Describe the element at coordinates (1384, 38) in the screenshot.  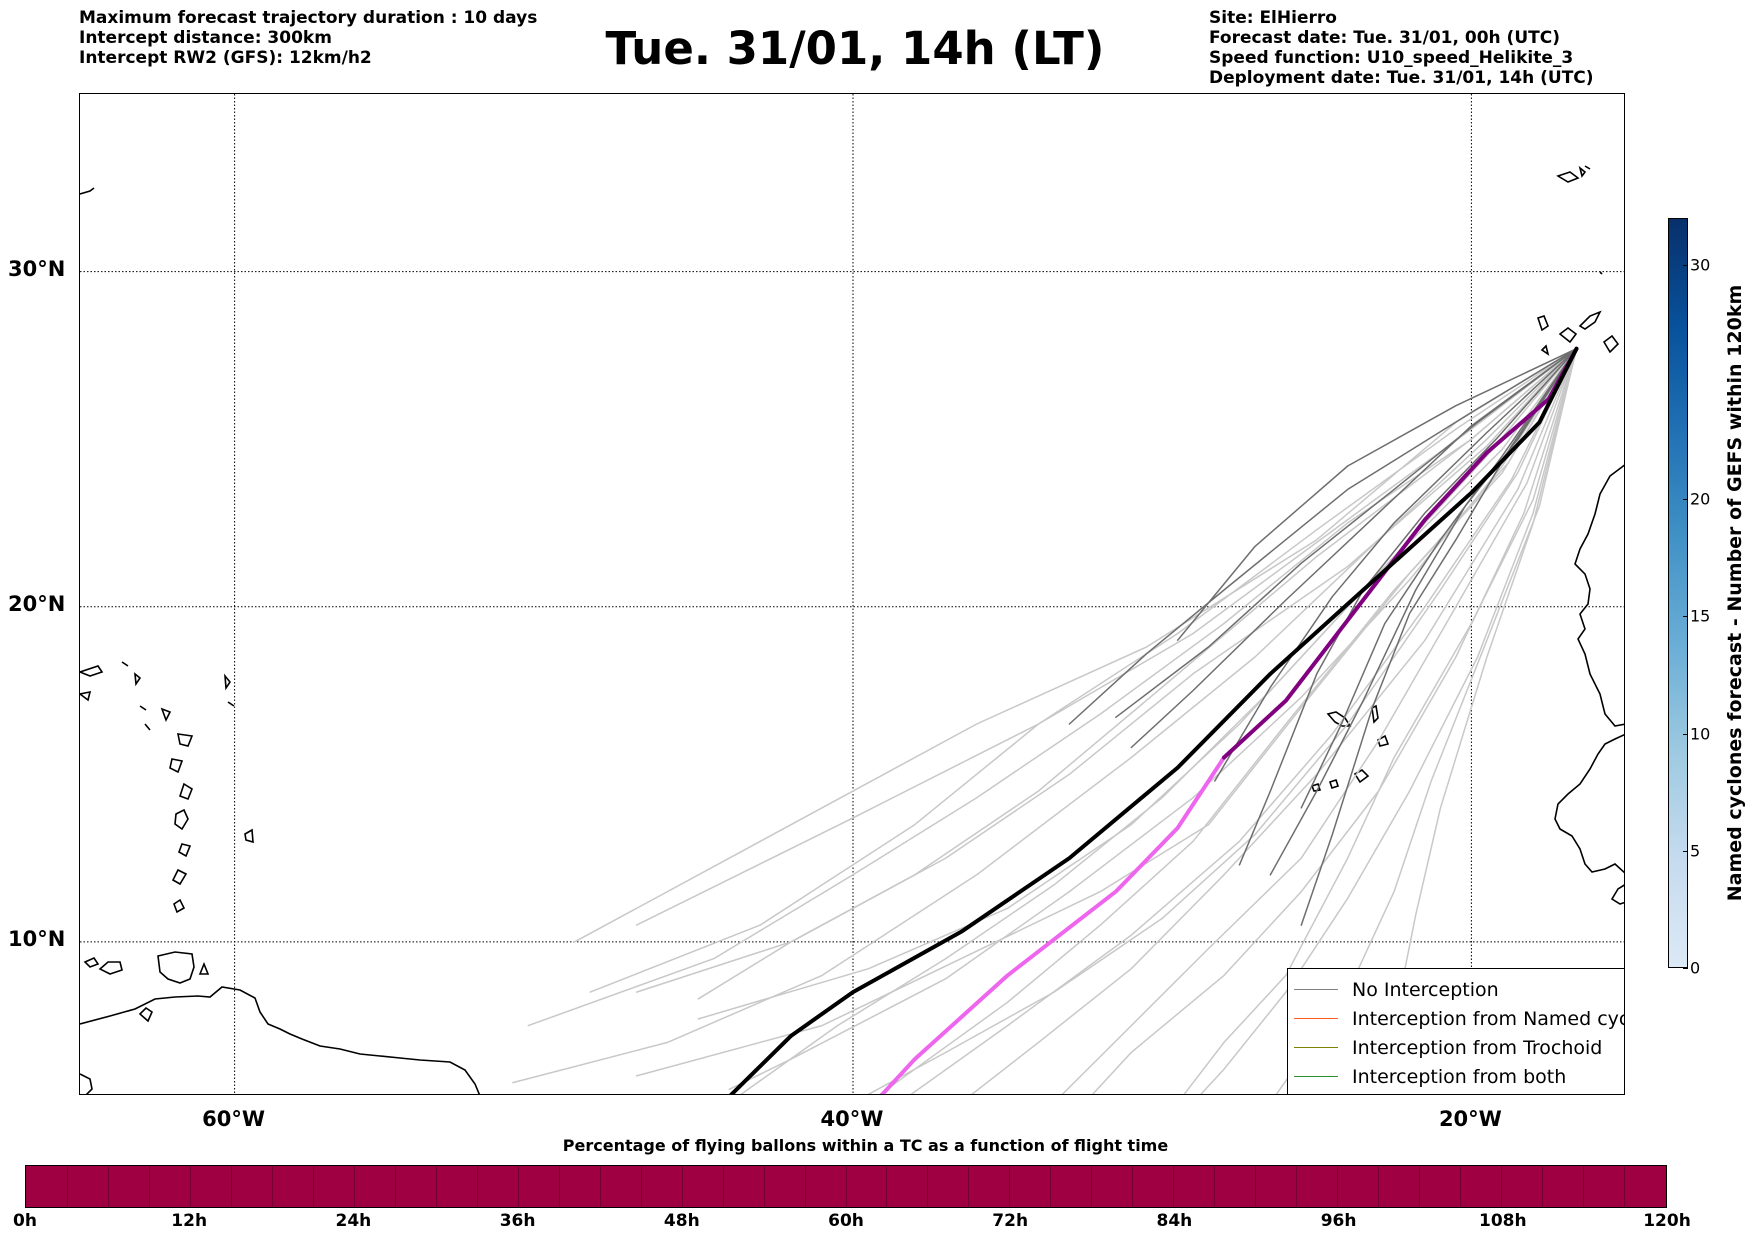
I see `forecast-date-text: Forecast date: Tue. 31/01, 00h (UTC)` at that location.